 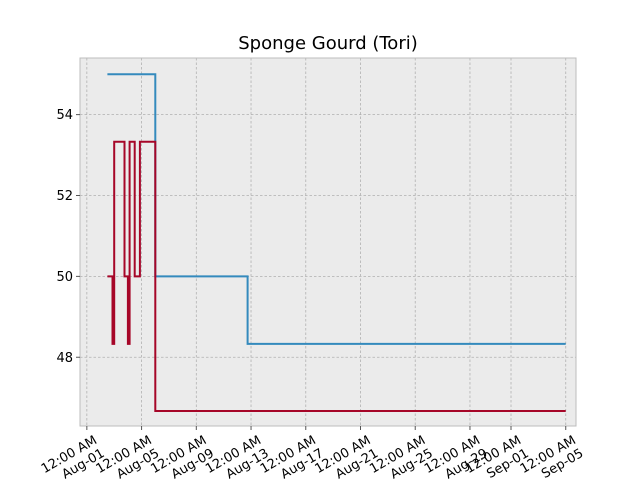 What do you see at coordinates (64, 277) in the screenshot?
I see `y-tick-label: 50` at bounding box center [64, 277].